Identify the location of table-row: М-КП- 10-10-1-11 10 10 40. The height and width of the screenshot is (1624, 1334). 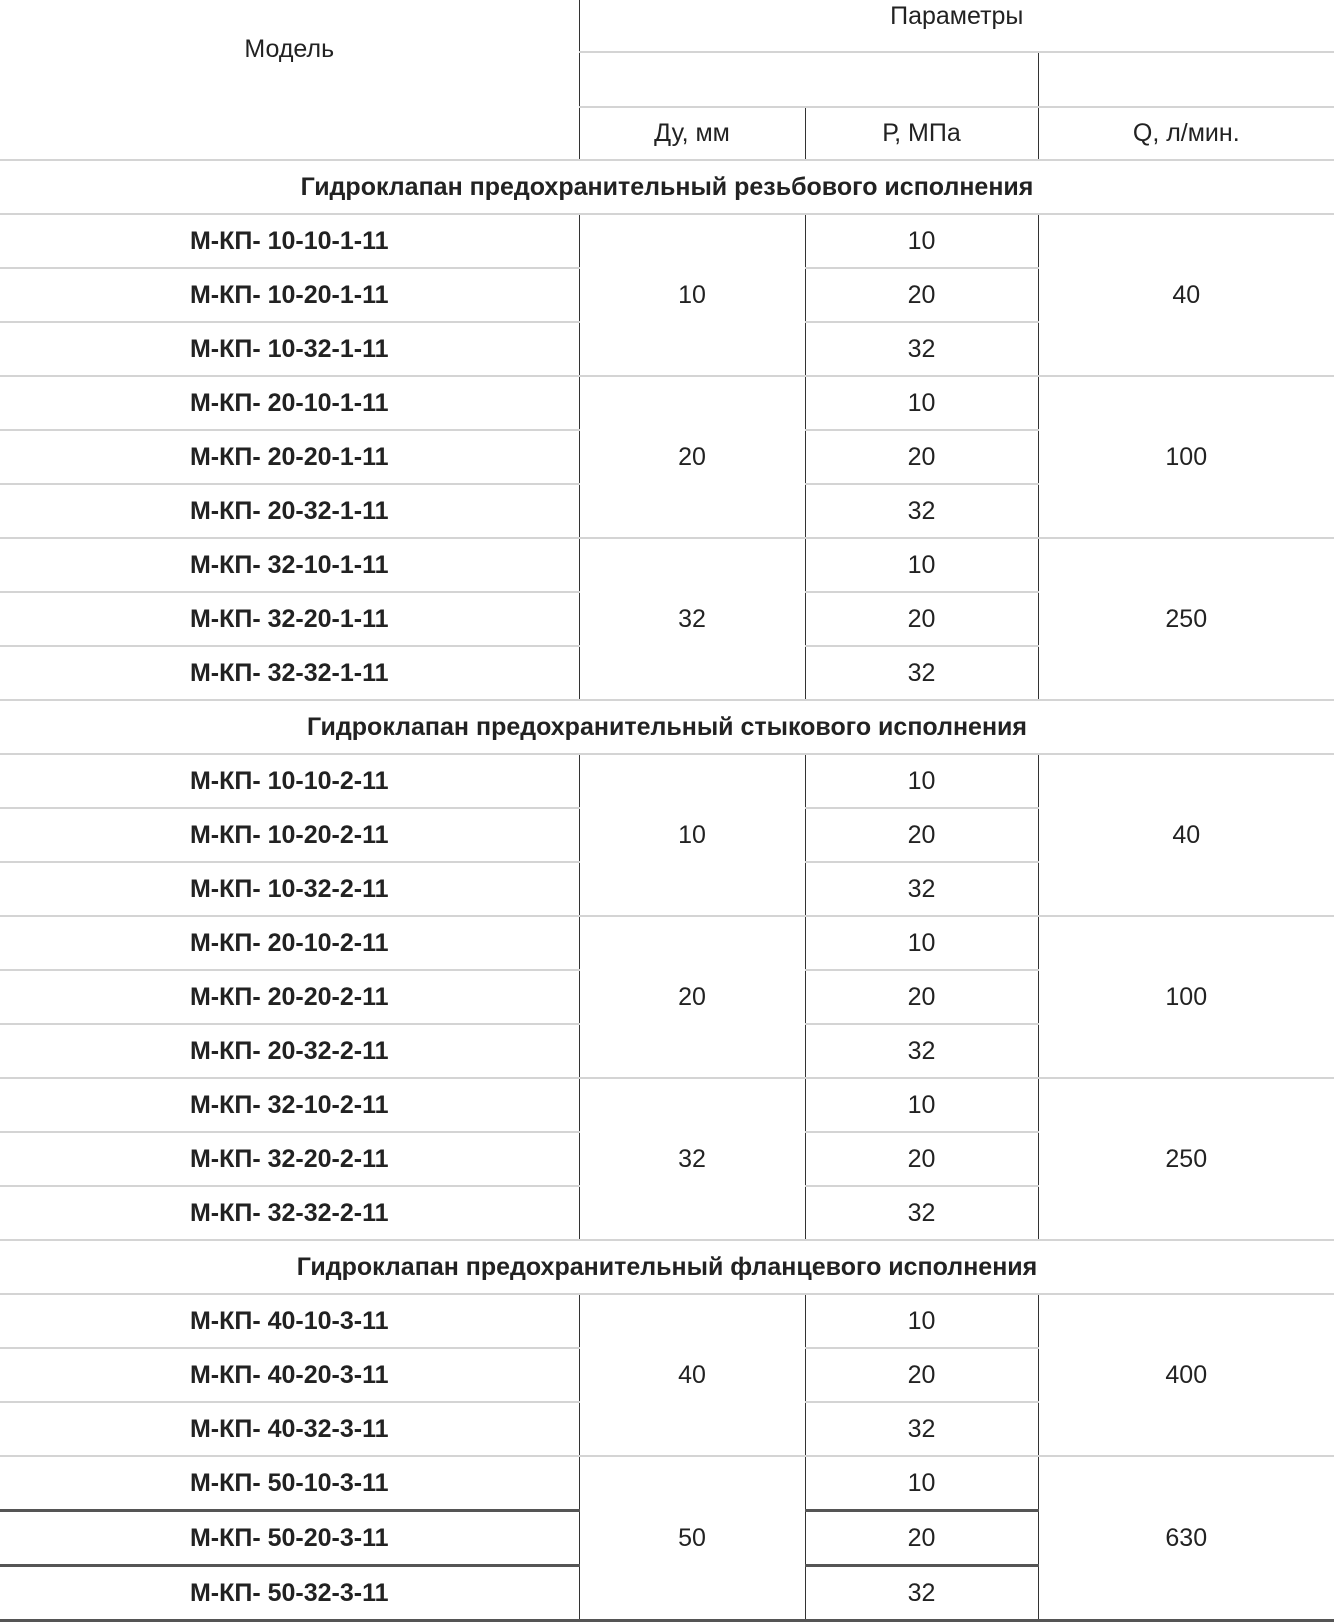
(667, 295).